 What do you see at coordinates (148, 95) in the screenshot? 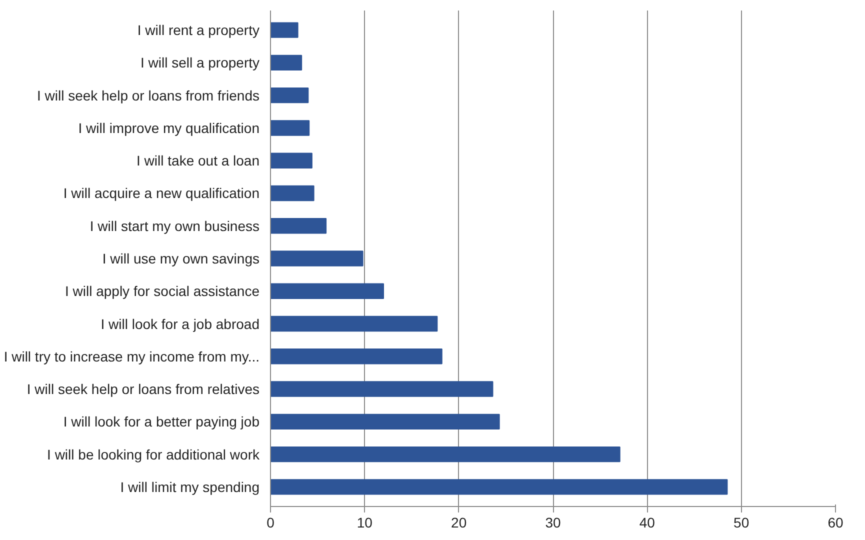
I see `y-tick-label: I will seek help or loans from friends` at bounding box center [148, 95].